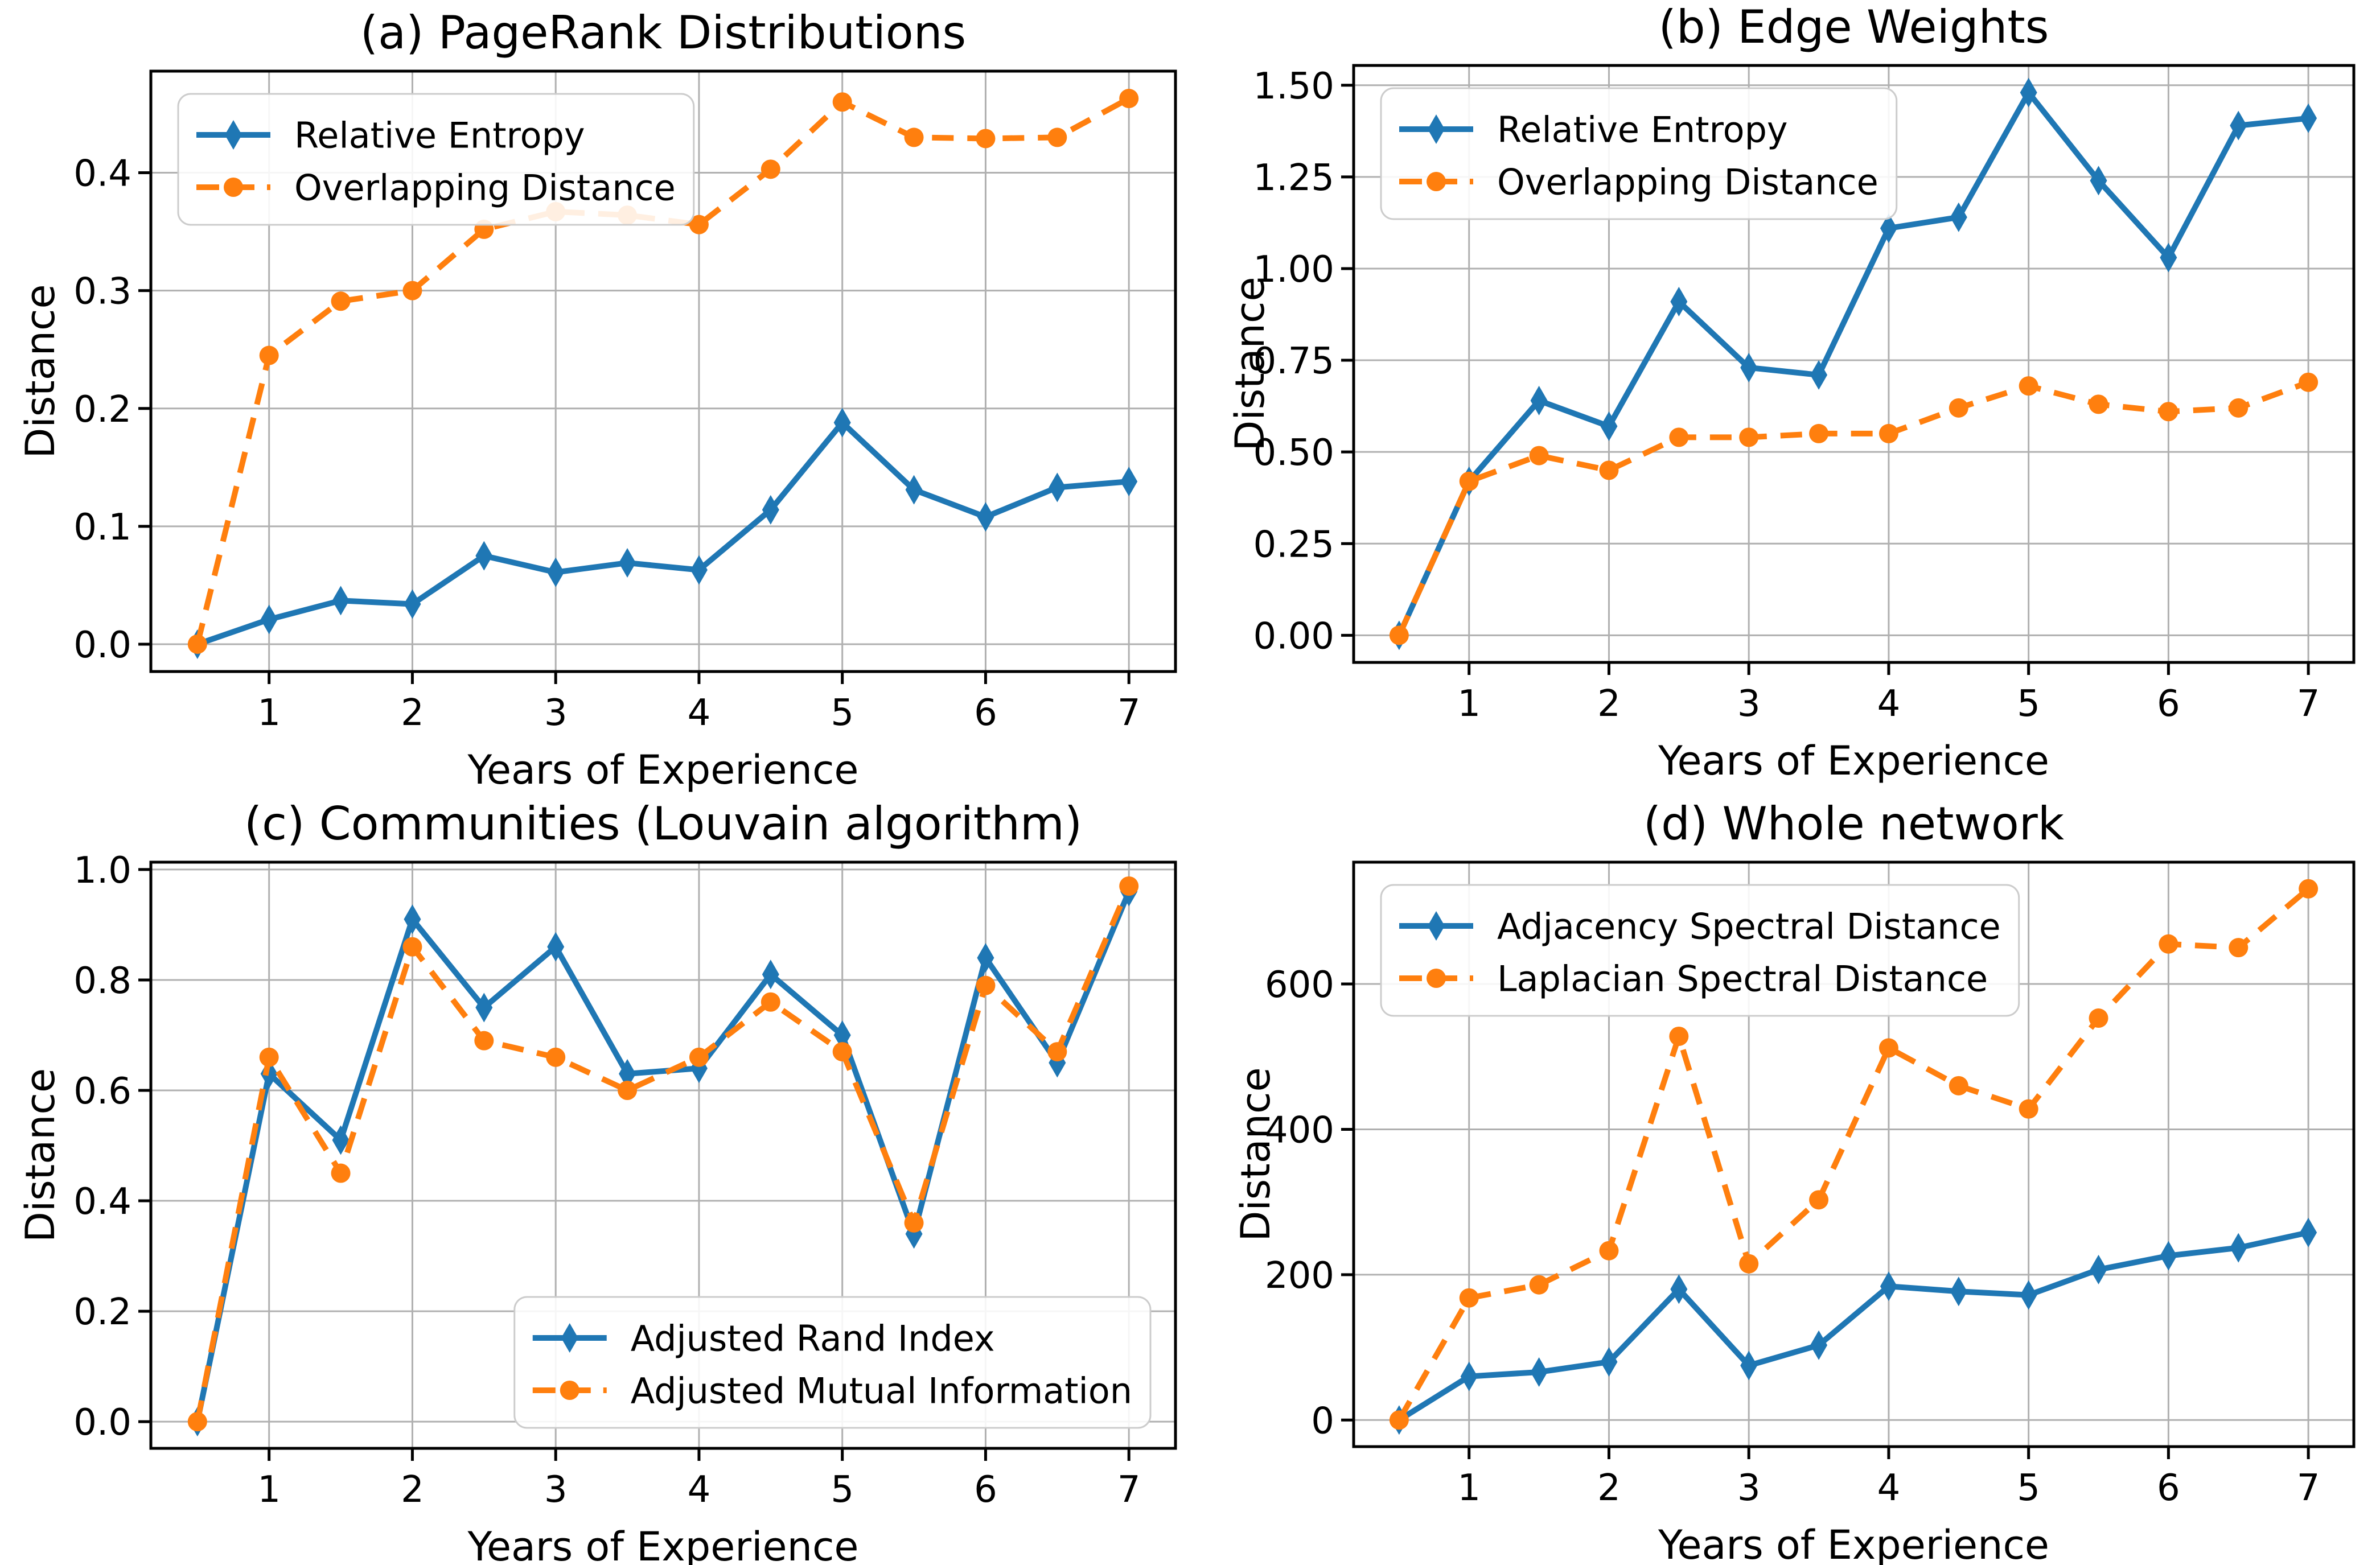 This screenshot has height=1565, width=2380. I want to click on legend: Relative Entropy Overlapping Distance, so click(436, 159).